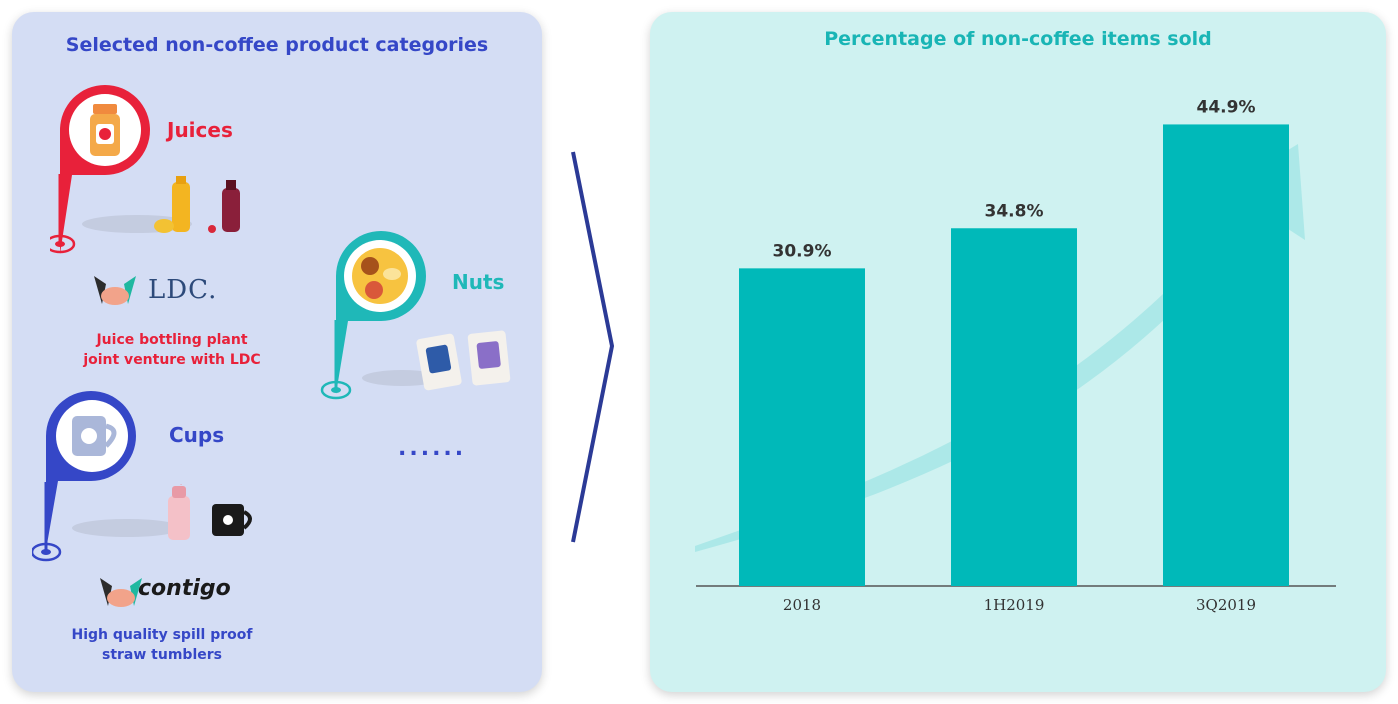 The image size is (1398, 704). I want to click on left-panel-title: Selected non-coffee product categories, so click(277, 45).